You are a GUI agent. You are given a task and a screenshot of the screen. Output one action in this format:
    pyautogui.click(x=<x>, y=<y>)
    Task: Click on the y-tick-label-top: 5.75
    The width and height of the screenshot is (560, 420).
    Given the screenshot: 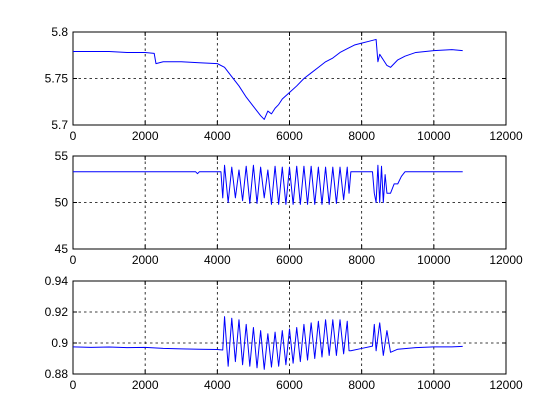 What is the action you would take?
    pyautogui.click(x=57, y=79)
    